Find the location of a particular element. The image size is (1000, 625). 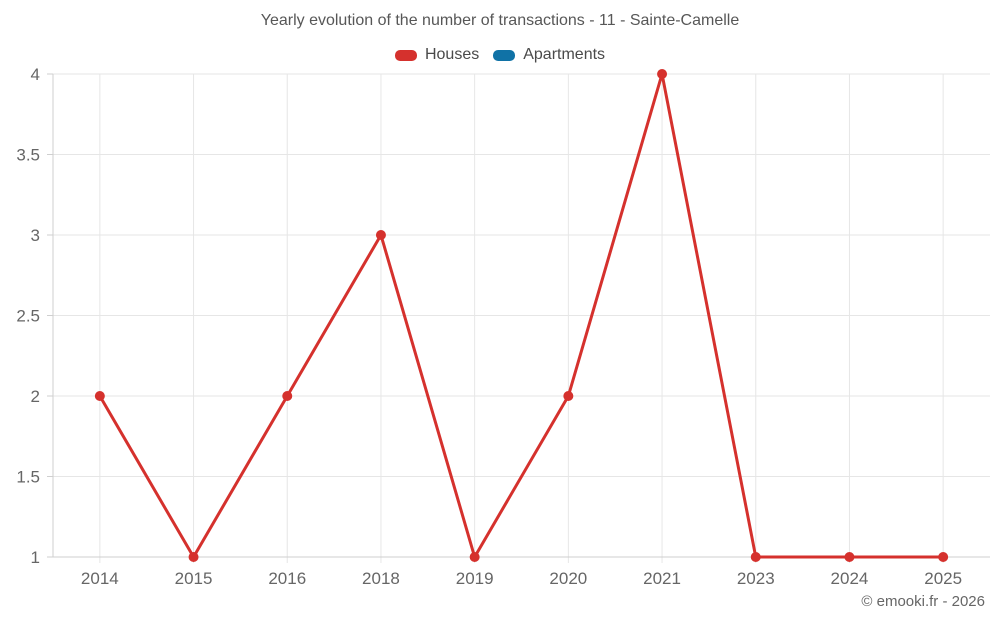

y-axis-label: 3 is located at coordinates (35, 235).